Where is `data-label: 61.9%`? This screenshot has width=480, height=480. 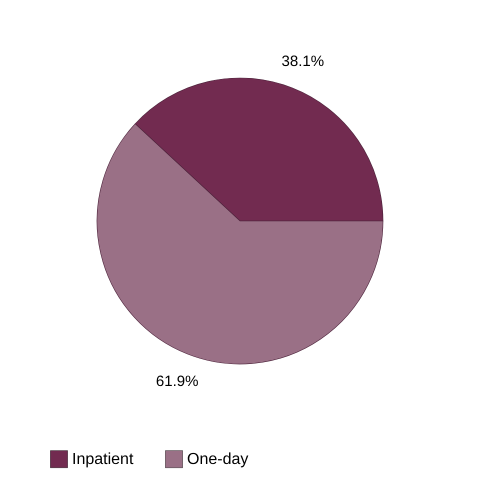
data-label: 61.9% is located at coordinates (177, 381).